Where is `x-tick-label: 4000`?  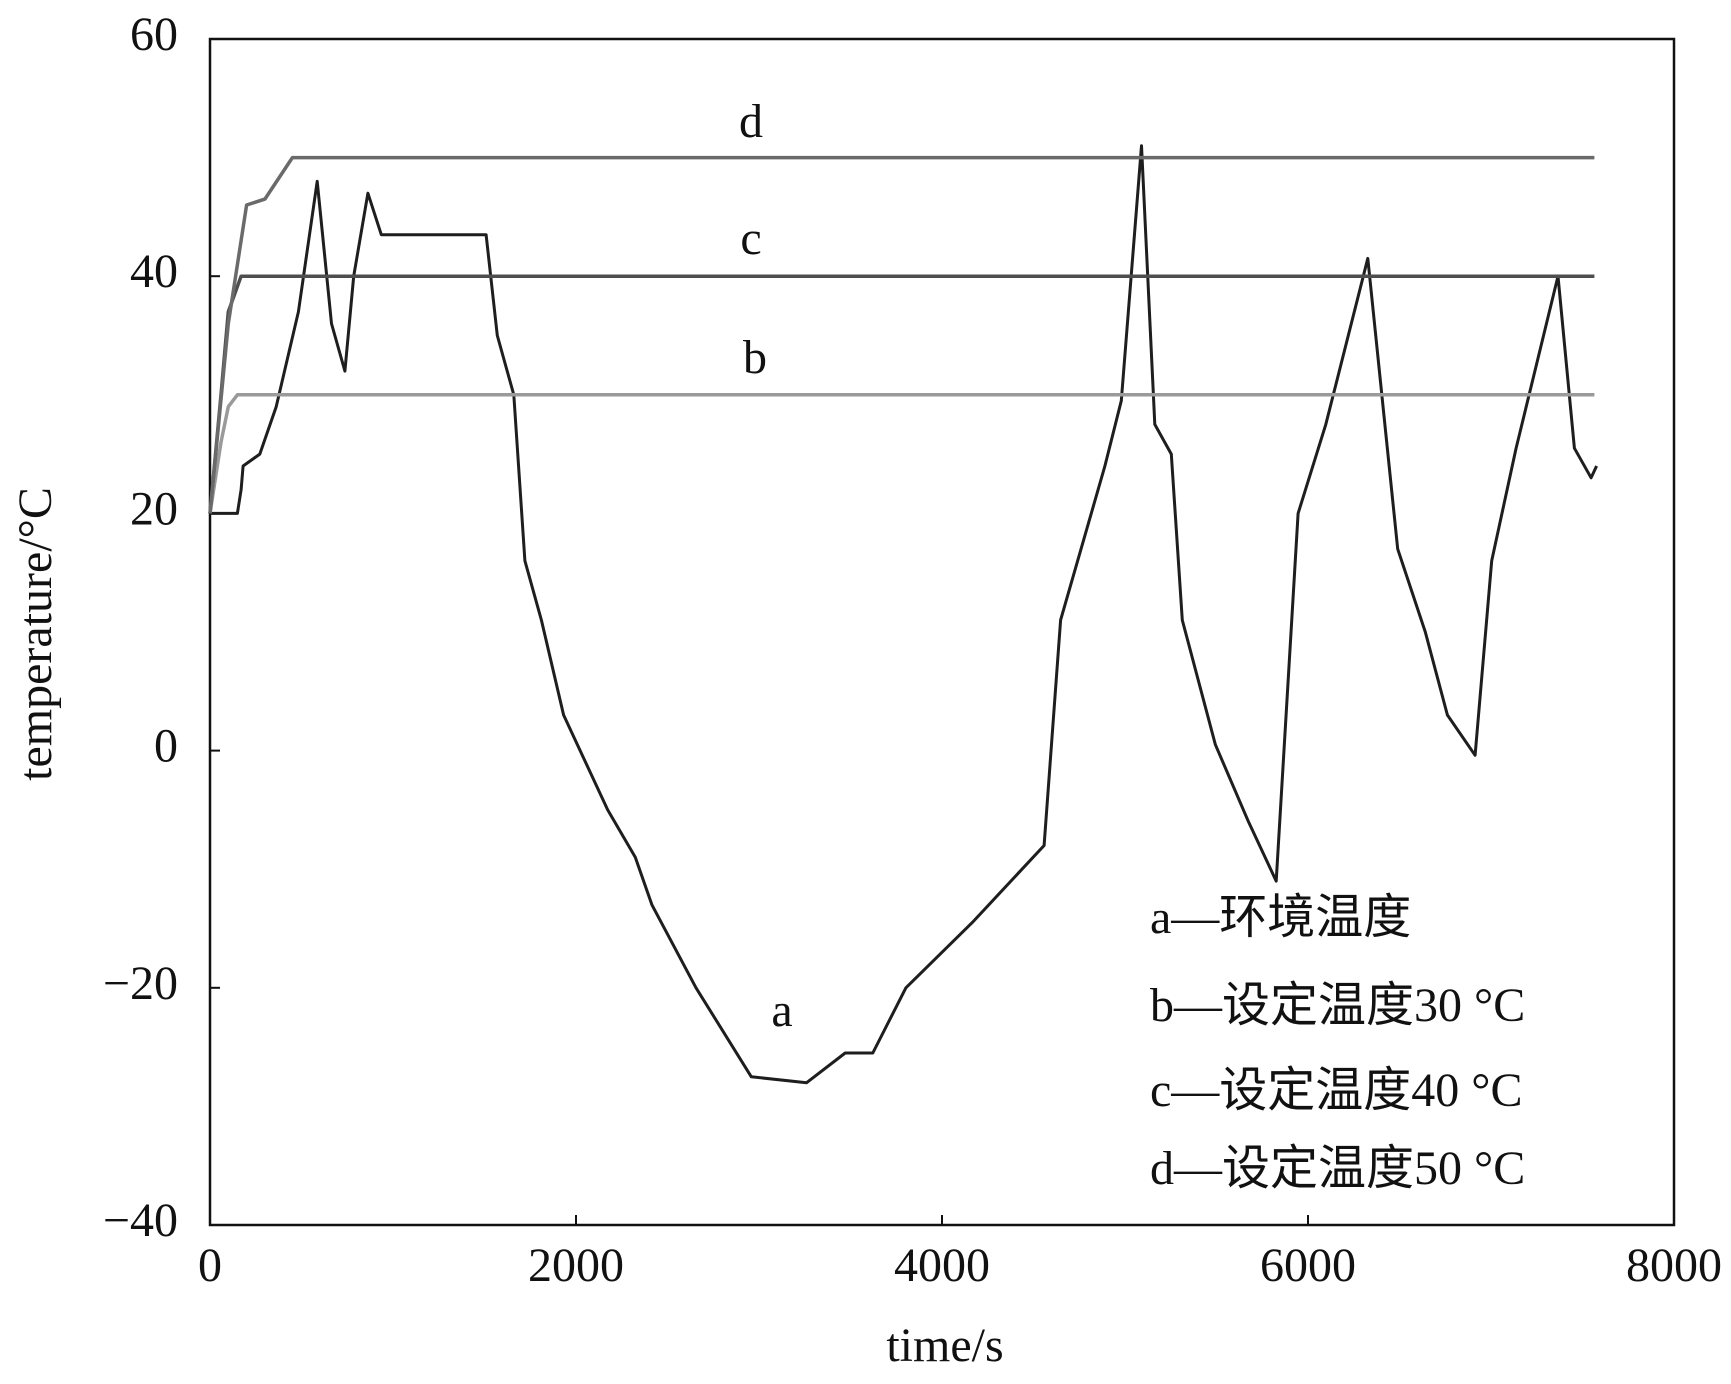
x-tick-label: 4000 is located at coordinates (942, 1265).